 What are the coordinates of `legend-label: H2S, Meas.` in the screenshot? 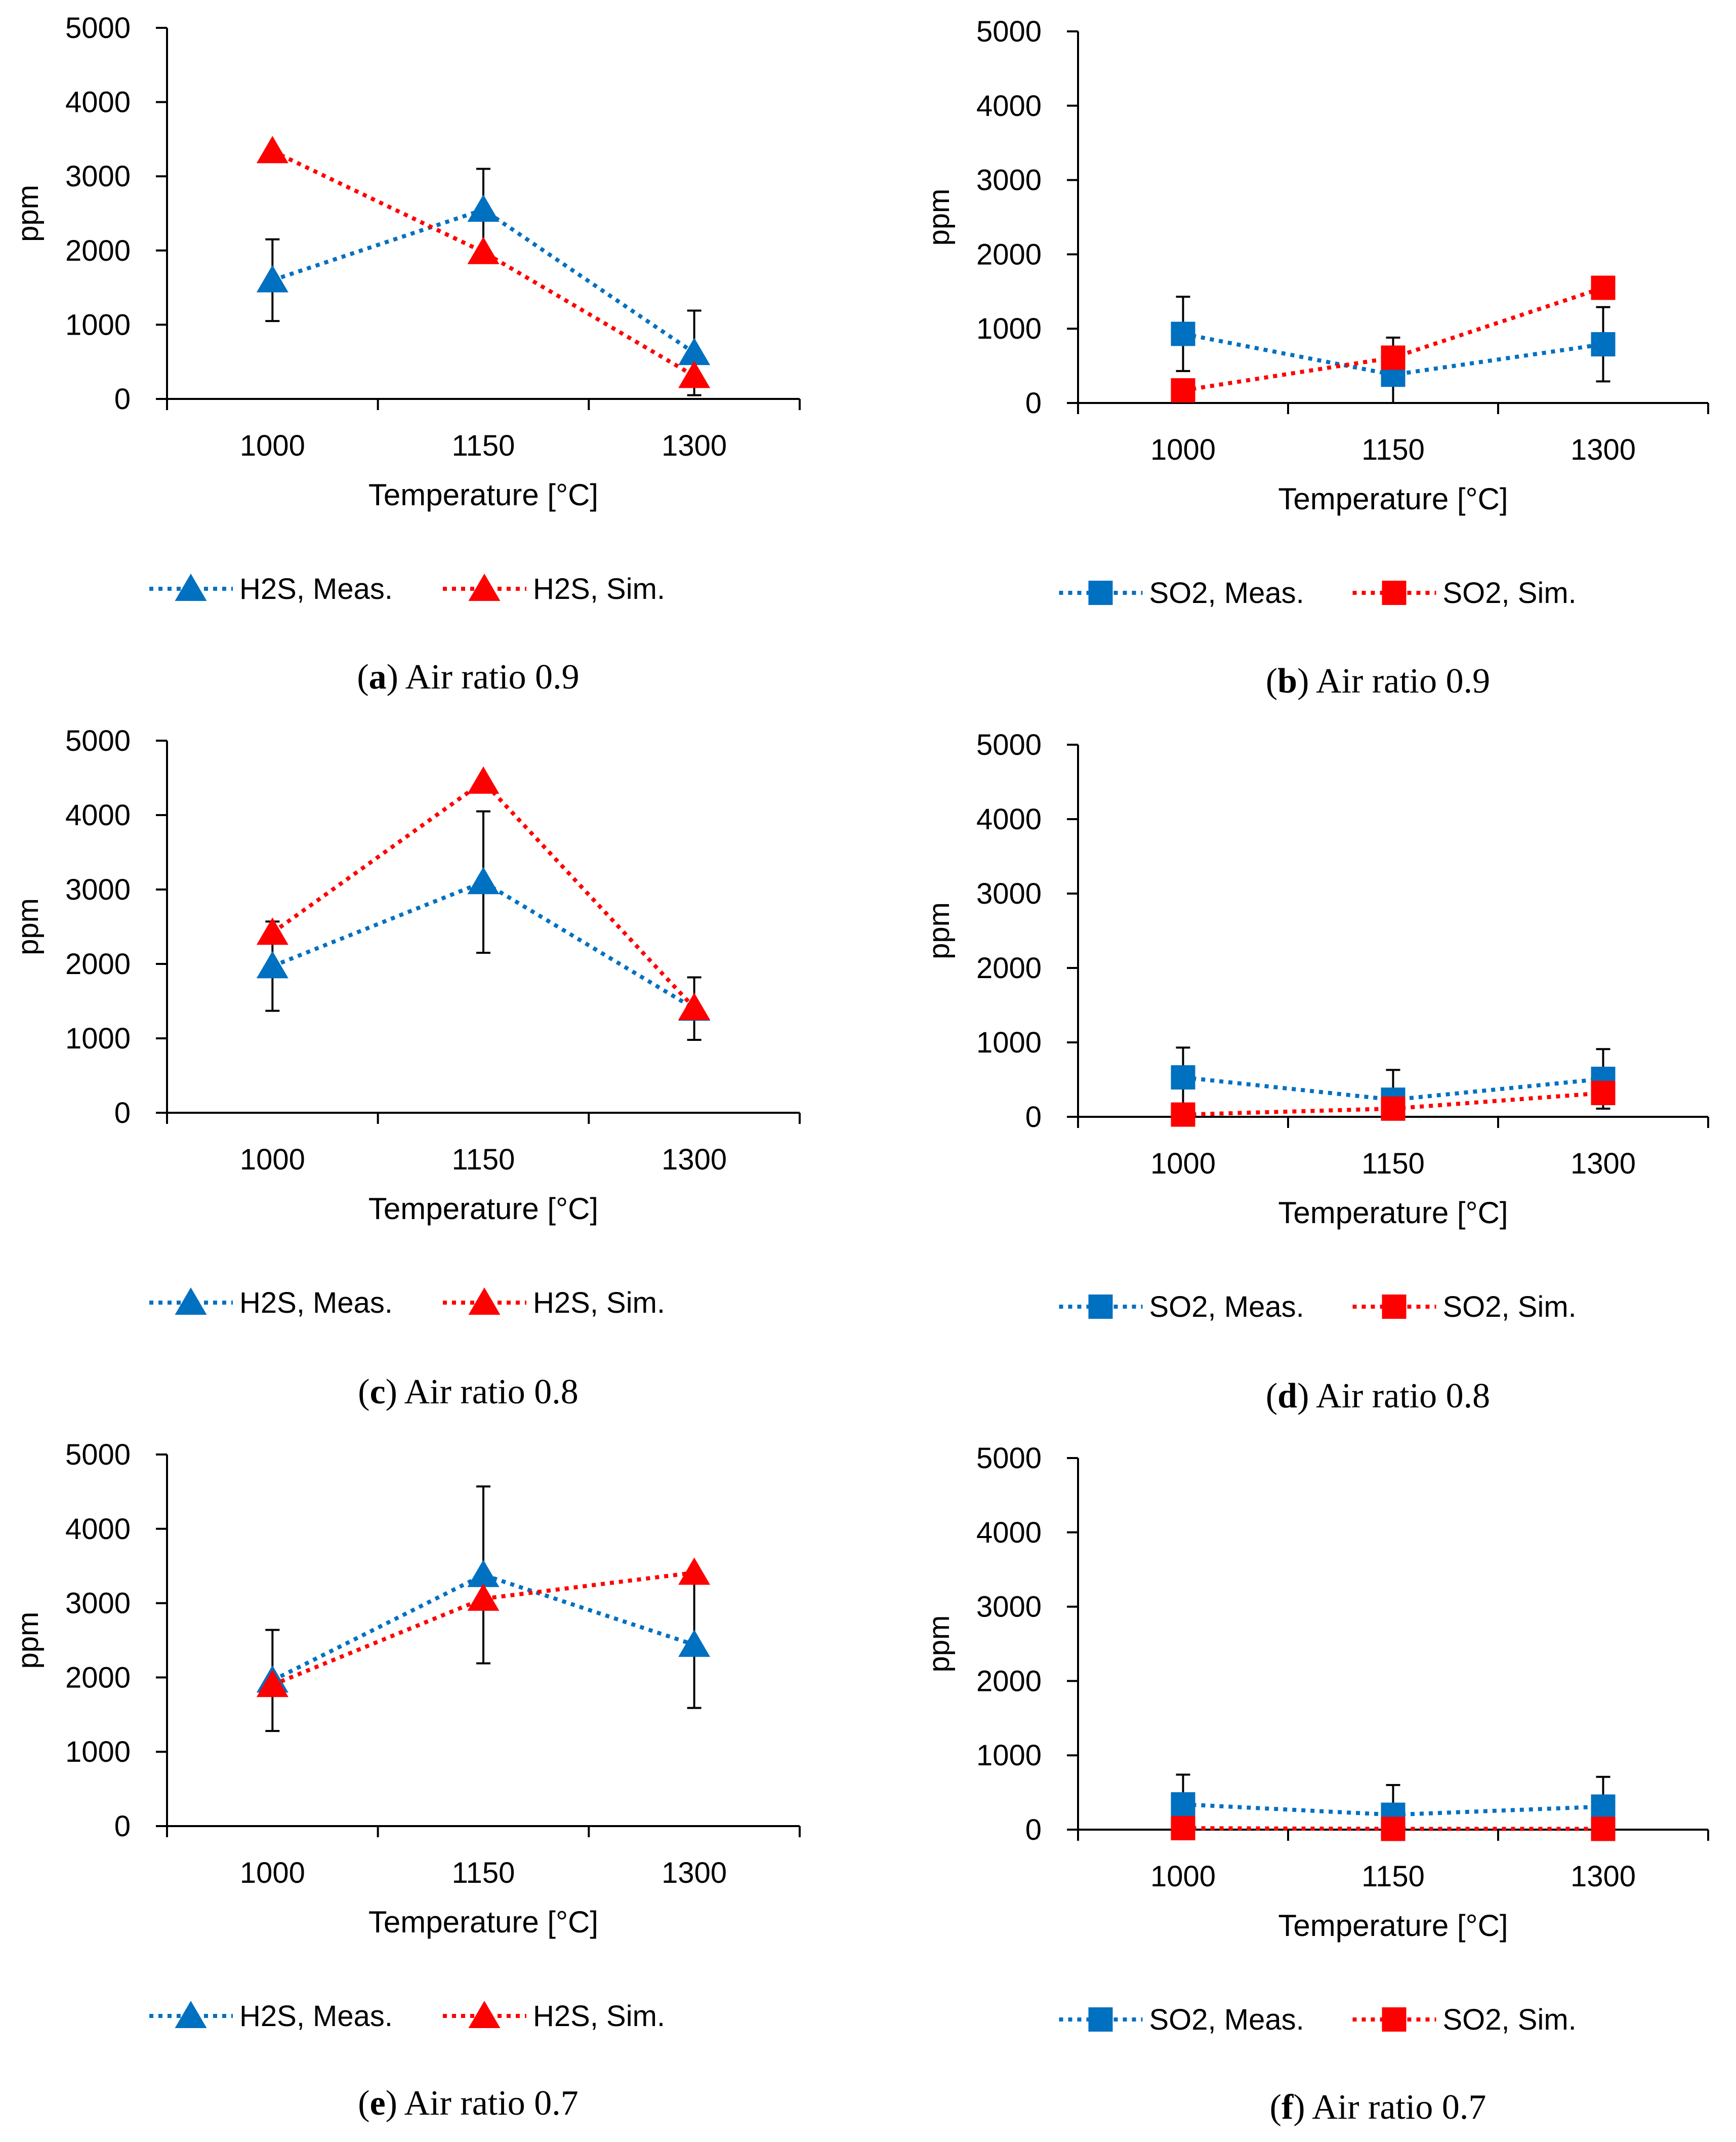 It's located at (316, 2016).